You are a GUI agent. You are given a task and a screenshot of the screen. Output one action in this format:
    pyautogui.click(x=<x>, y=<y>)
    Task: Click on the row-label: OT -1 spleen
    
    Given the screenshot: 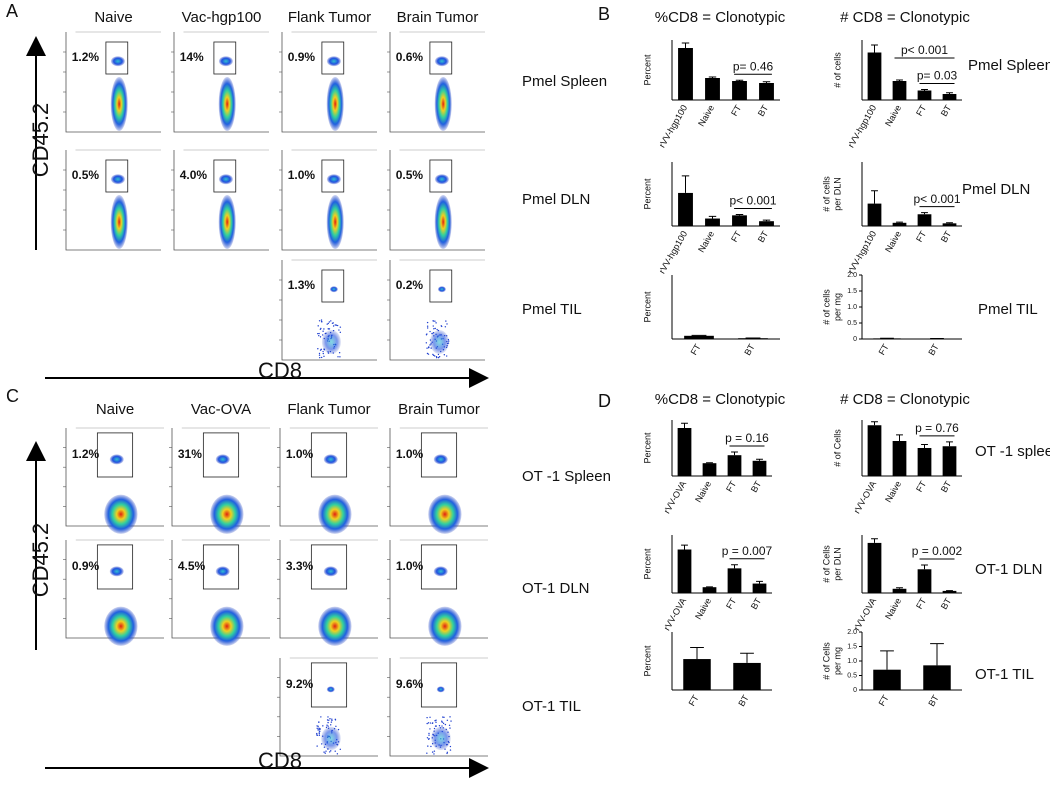 What is the action you would take?
    pyautogui.click(x=1012, y=451)
    